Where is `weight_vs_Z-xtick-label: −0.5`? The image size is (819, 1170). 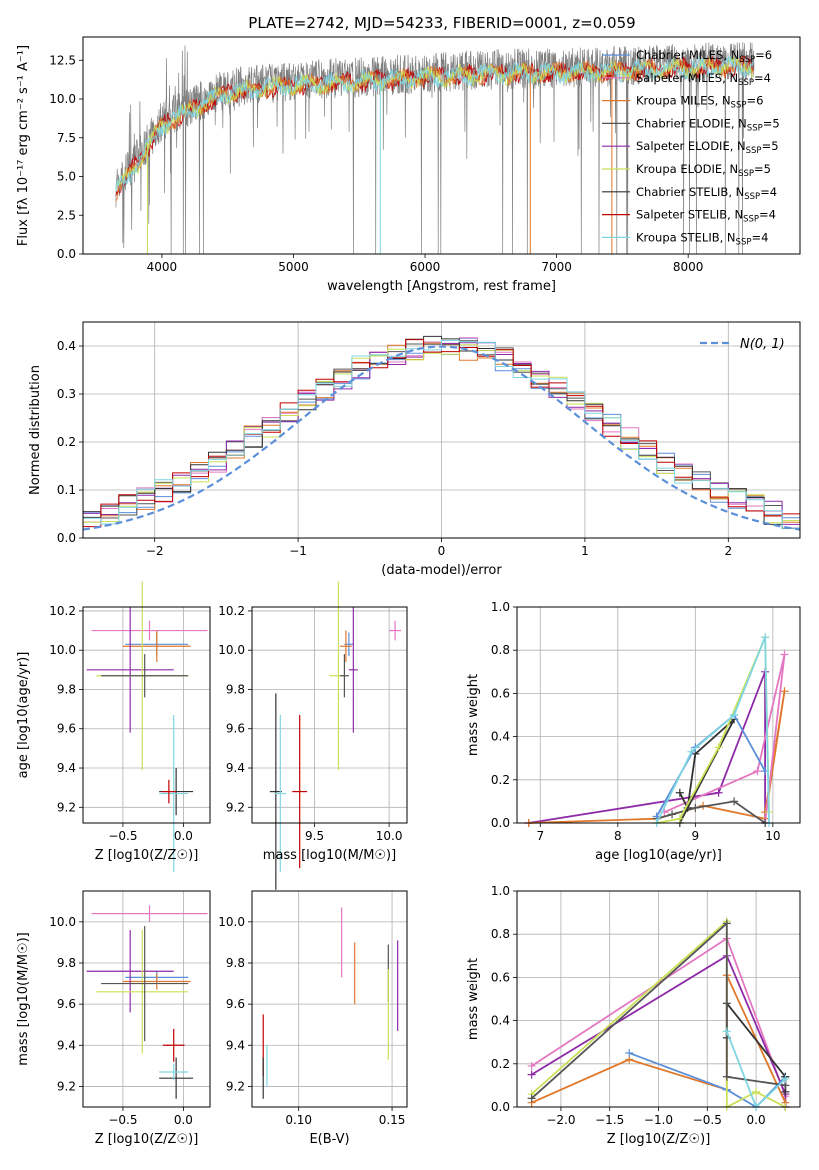 weight_vs_Z-xtick-label: −0.5 is located at coordinates (707, 1120).